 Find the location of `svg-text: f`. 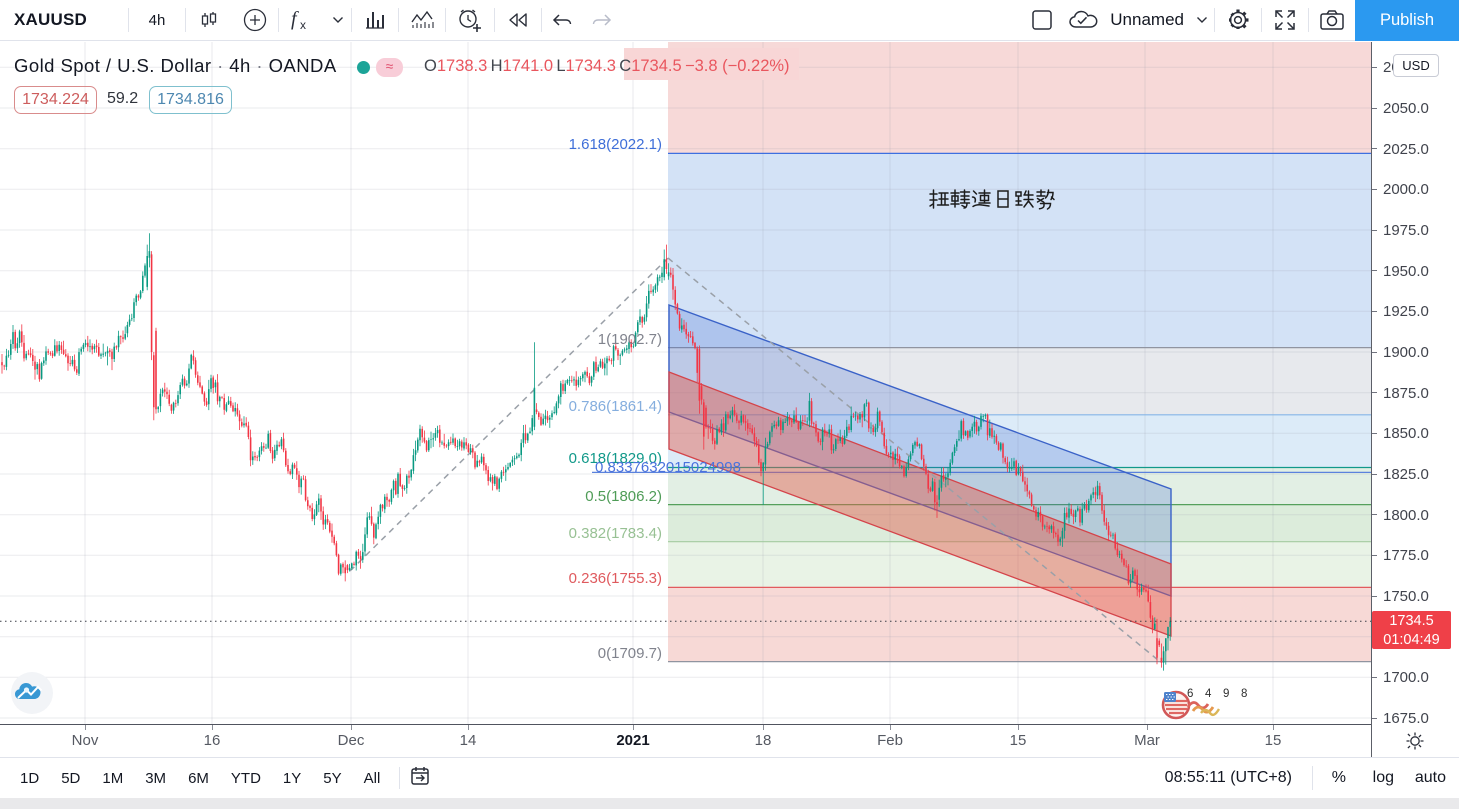

svg-text: f is located at coordinates (295, 19).